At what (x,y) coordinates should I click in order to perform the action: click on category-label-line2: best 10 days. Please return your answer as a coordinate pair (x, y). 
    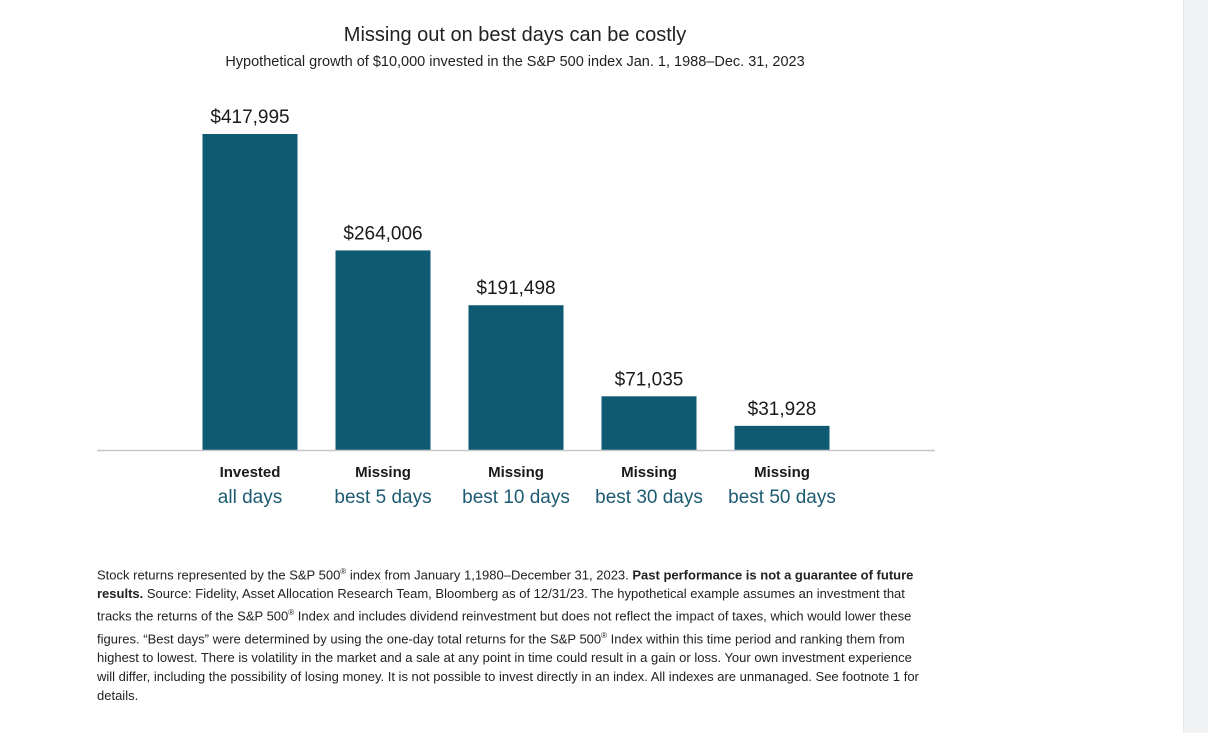
    Looking at the image, I should click on (516, 497).